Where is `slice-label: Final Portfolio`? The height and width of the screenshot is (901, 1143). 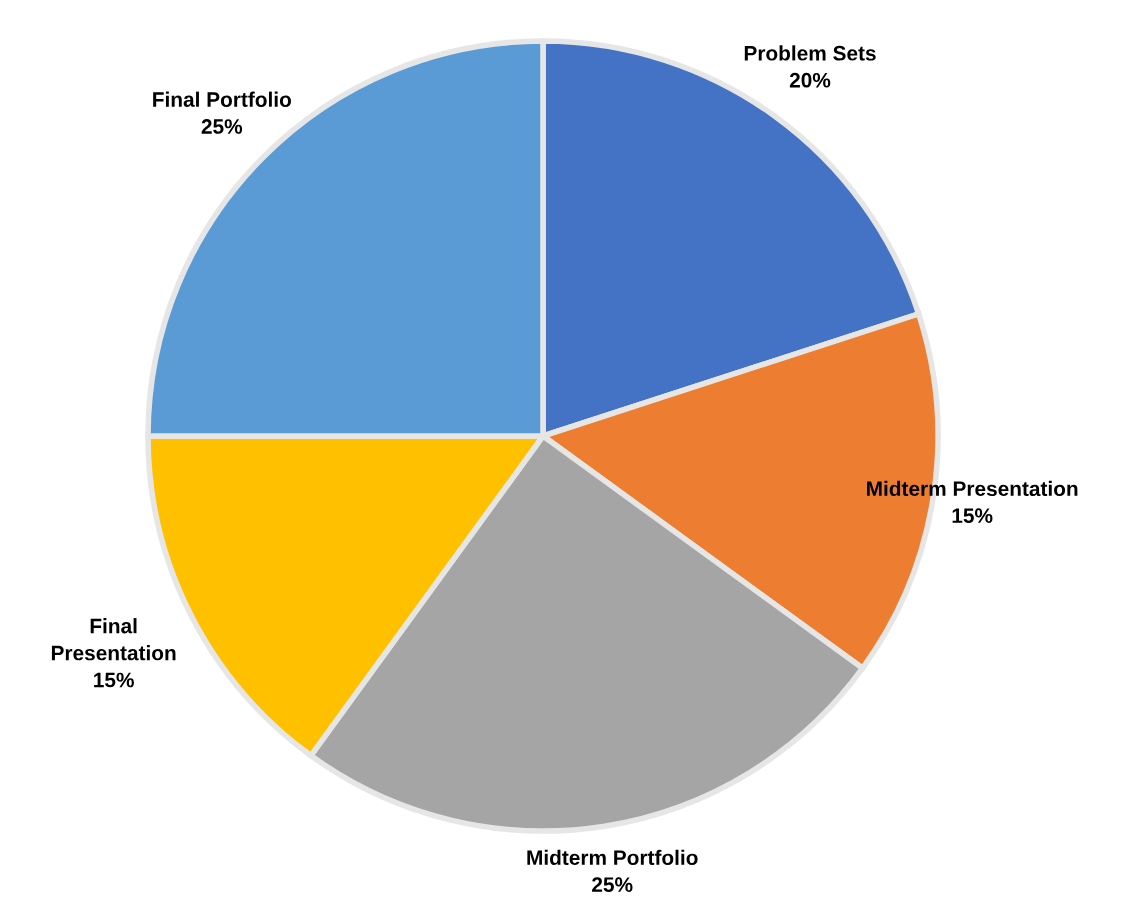
slice-label: Final Portfolio is located at coordinates (222, 99).